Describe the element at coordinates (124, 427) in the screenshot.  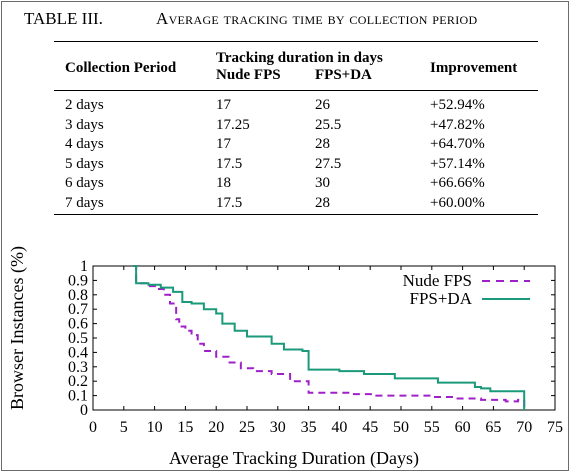
I see `x-tick-label: 5` at that location.